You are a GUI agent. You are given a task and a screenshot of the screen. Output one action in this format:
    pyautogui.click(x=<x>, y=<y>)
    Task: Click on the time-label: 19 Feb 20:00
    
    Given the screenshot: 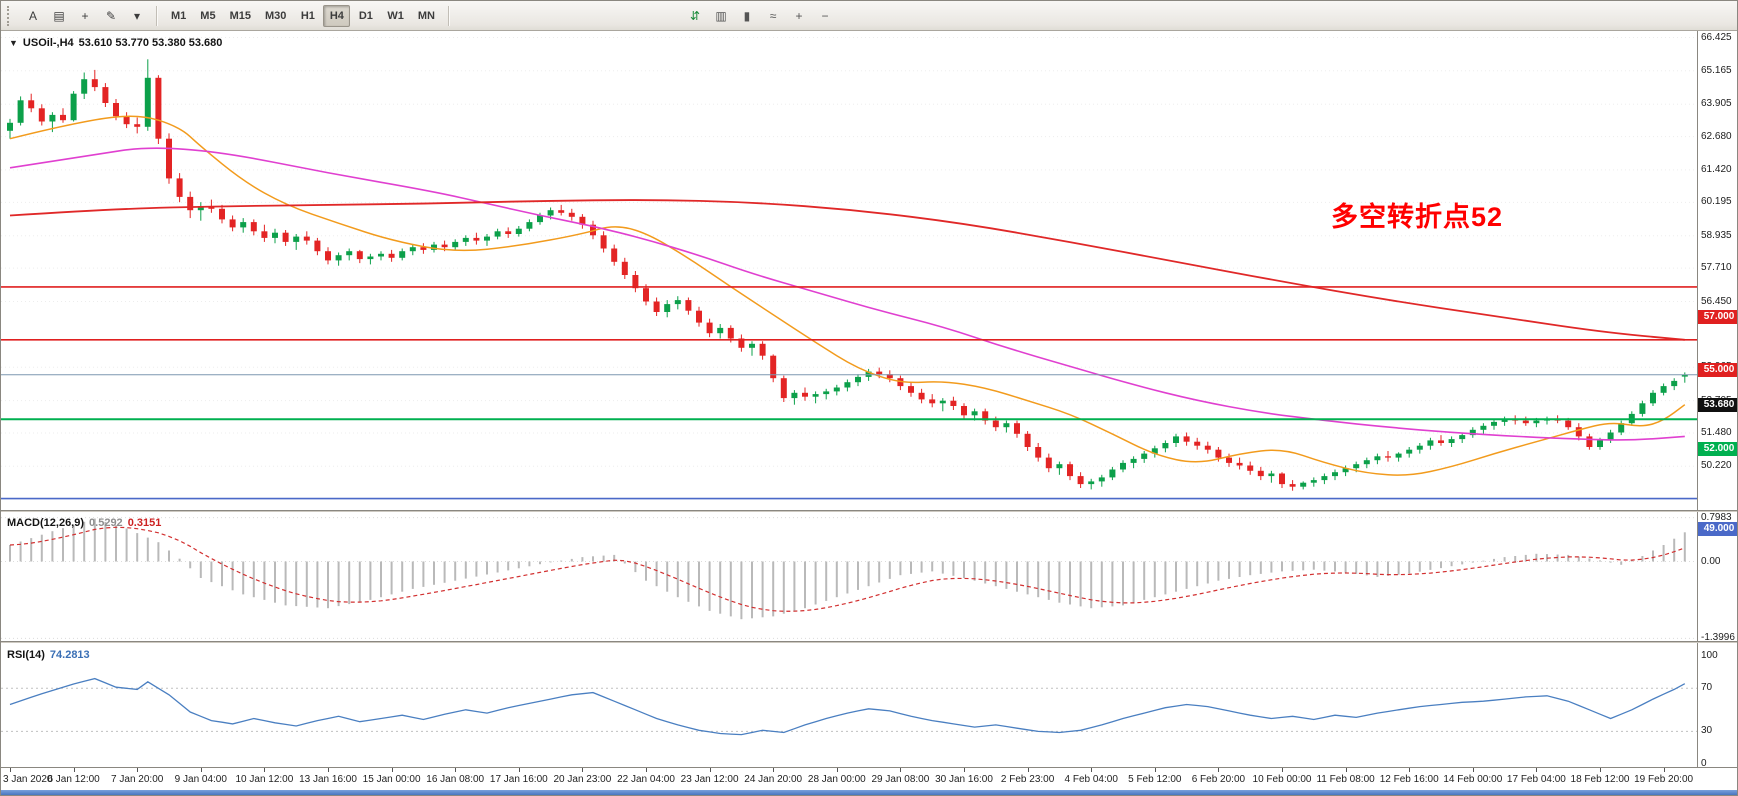 What is the action you would take?
    pyautogui.click(x=1664, y=779)
    